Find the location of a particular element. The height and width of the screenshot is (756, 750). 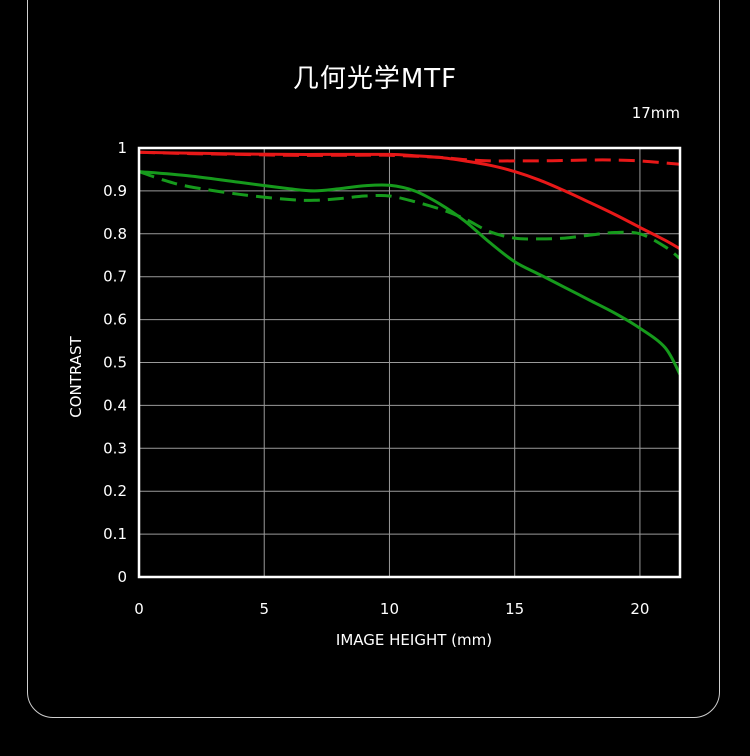

x-axis-label: IMAGE HEIGHT (mm) is located at coordinates (414, 640).